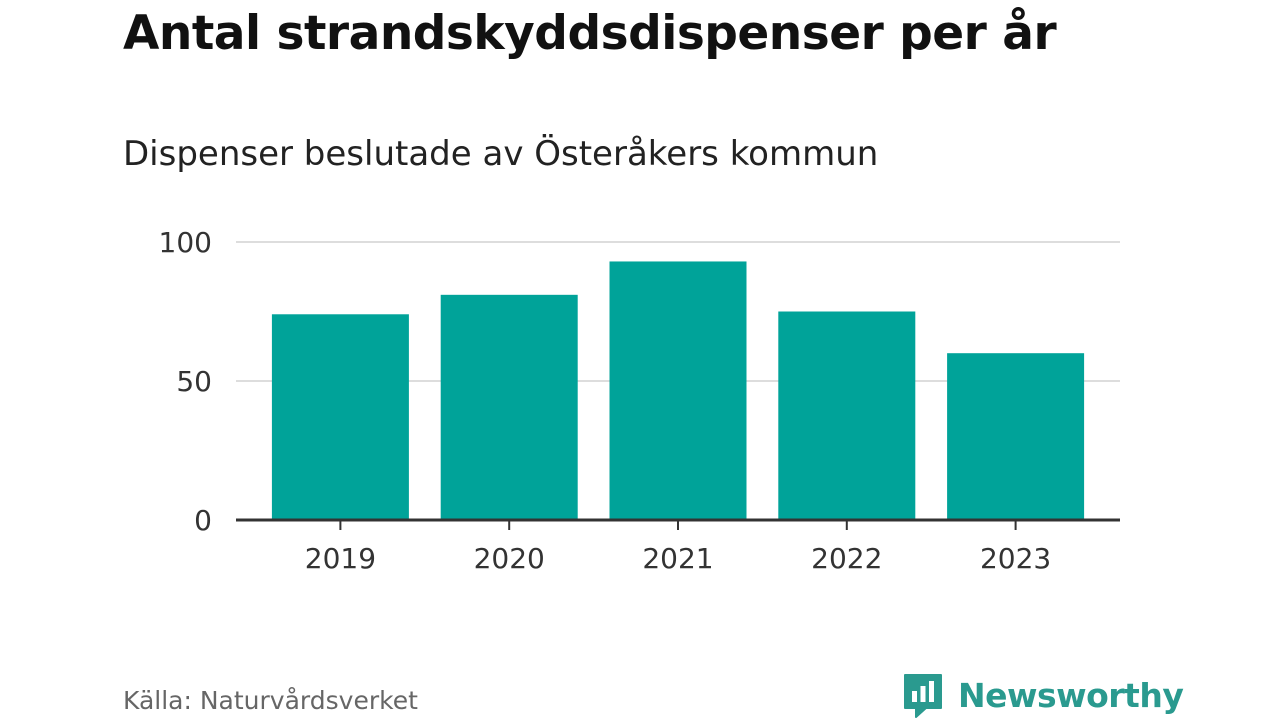 The width and height of the screenshot is (1280, 720). I want to click on brand-name: Newsworthy, so click(1071, 695).